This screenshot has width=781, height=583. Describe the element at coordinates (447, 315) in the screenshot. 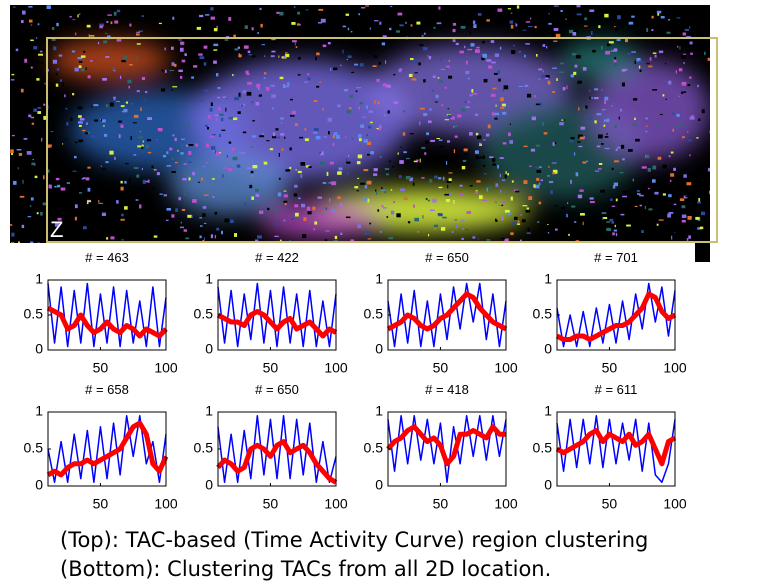

I see `raw-curve` at that location.